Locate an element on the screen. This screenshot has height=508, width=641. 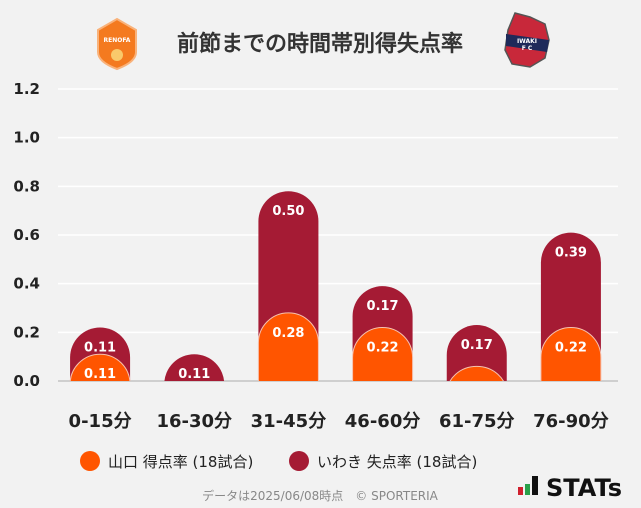
x-tick-label: 46-60分 is located at coordinates (383, 421).